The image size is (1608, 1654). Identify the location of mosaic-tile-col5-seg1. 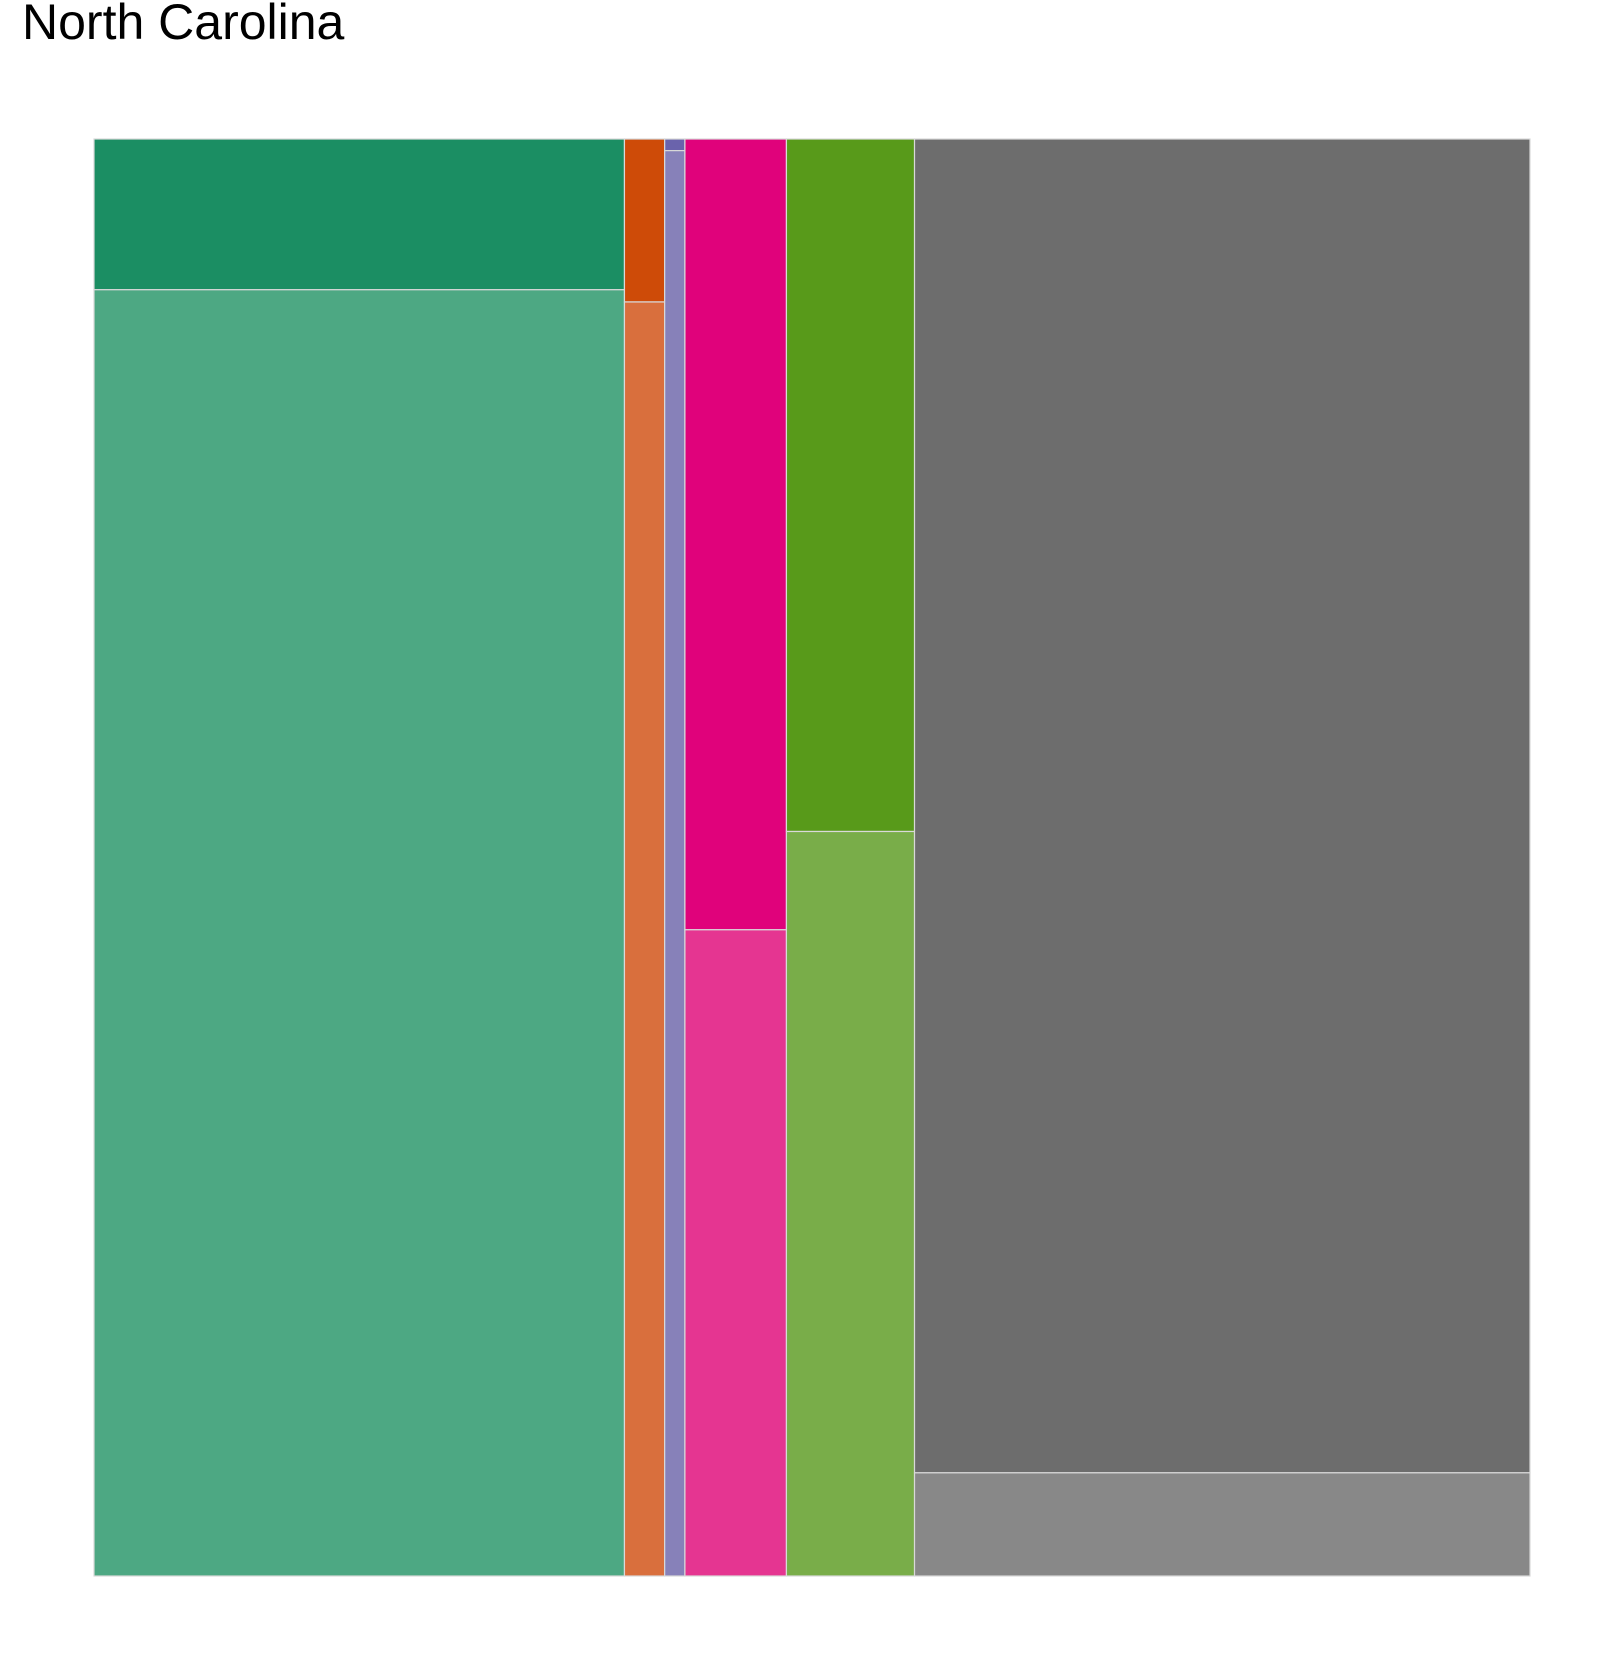
(850, 485).